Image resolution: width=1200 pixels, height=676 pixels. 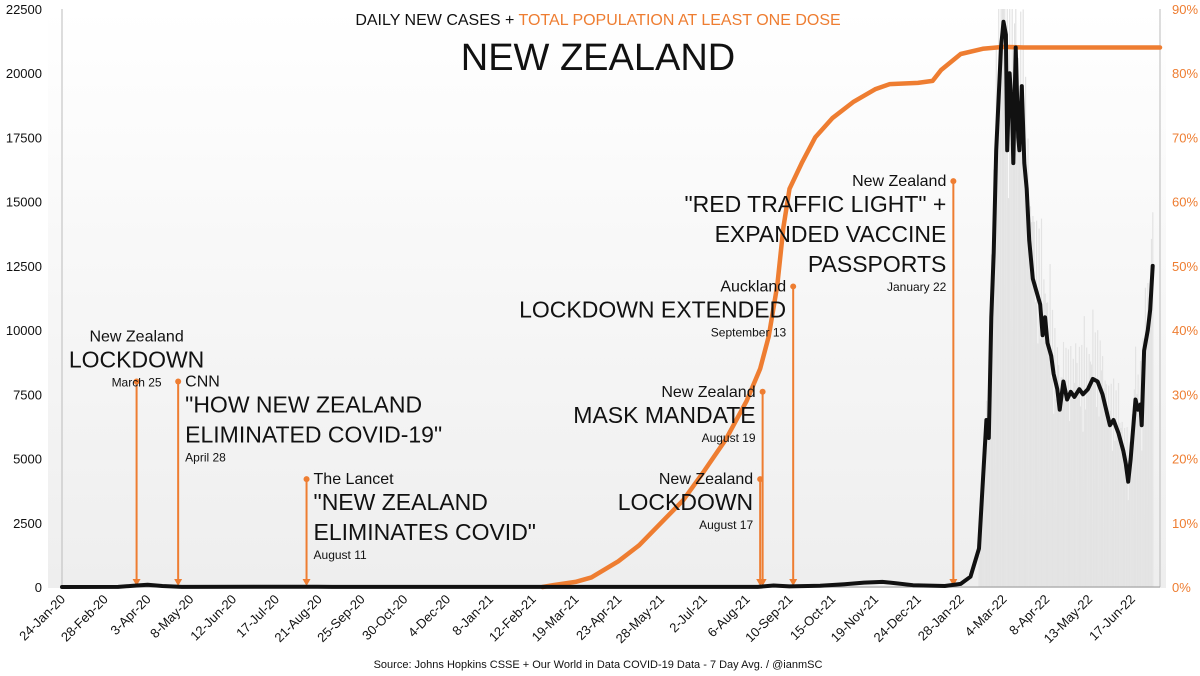 I want to click on left-tick-label: 10000, so click(x=24, y=330).